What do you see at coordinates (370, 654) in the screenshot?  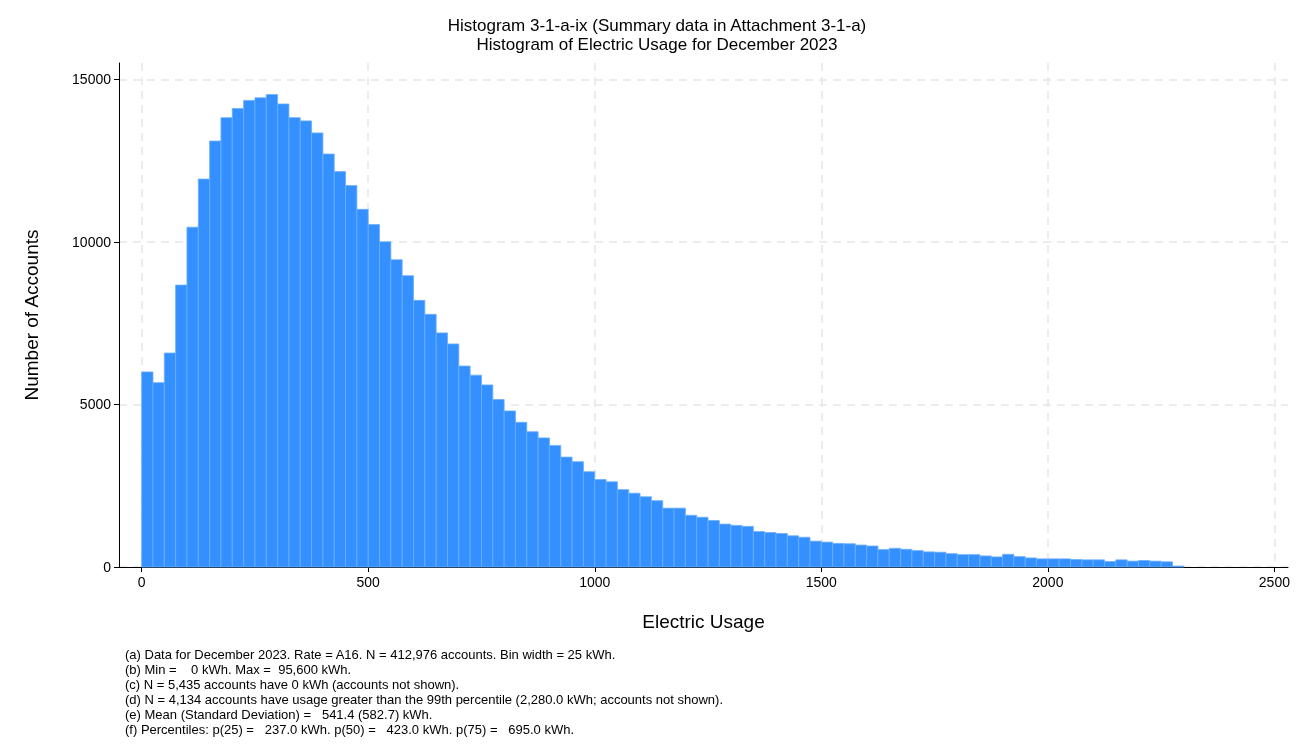 I see `text: (a) Data for December 2023. Rate = A16. N = 412,976 accounts. Bin width = 25 kWh.` at bounding box center [370, 654].